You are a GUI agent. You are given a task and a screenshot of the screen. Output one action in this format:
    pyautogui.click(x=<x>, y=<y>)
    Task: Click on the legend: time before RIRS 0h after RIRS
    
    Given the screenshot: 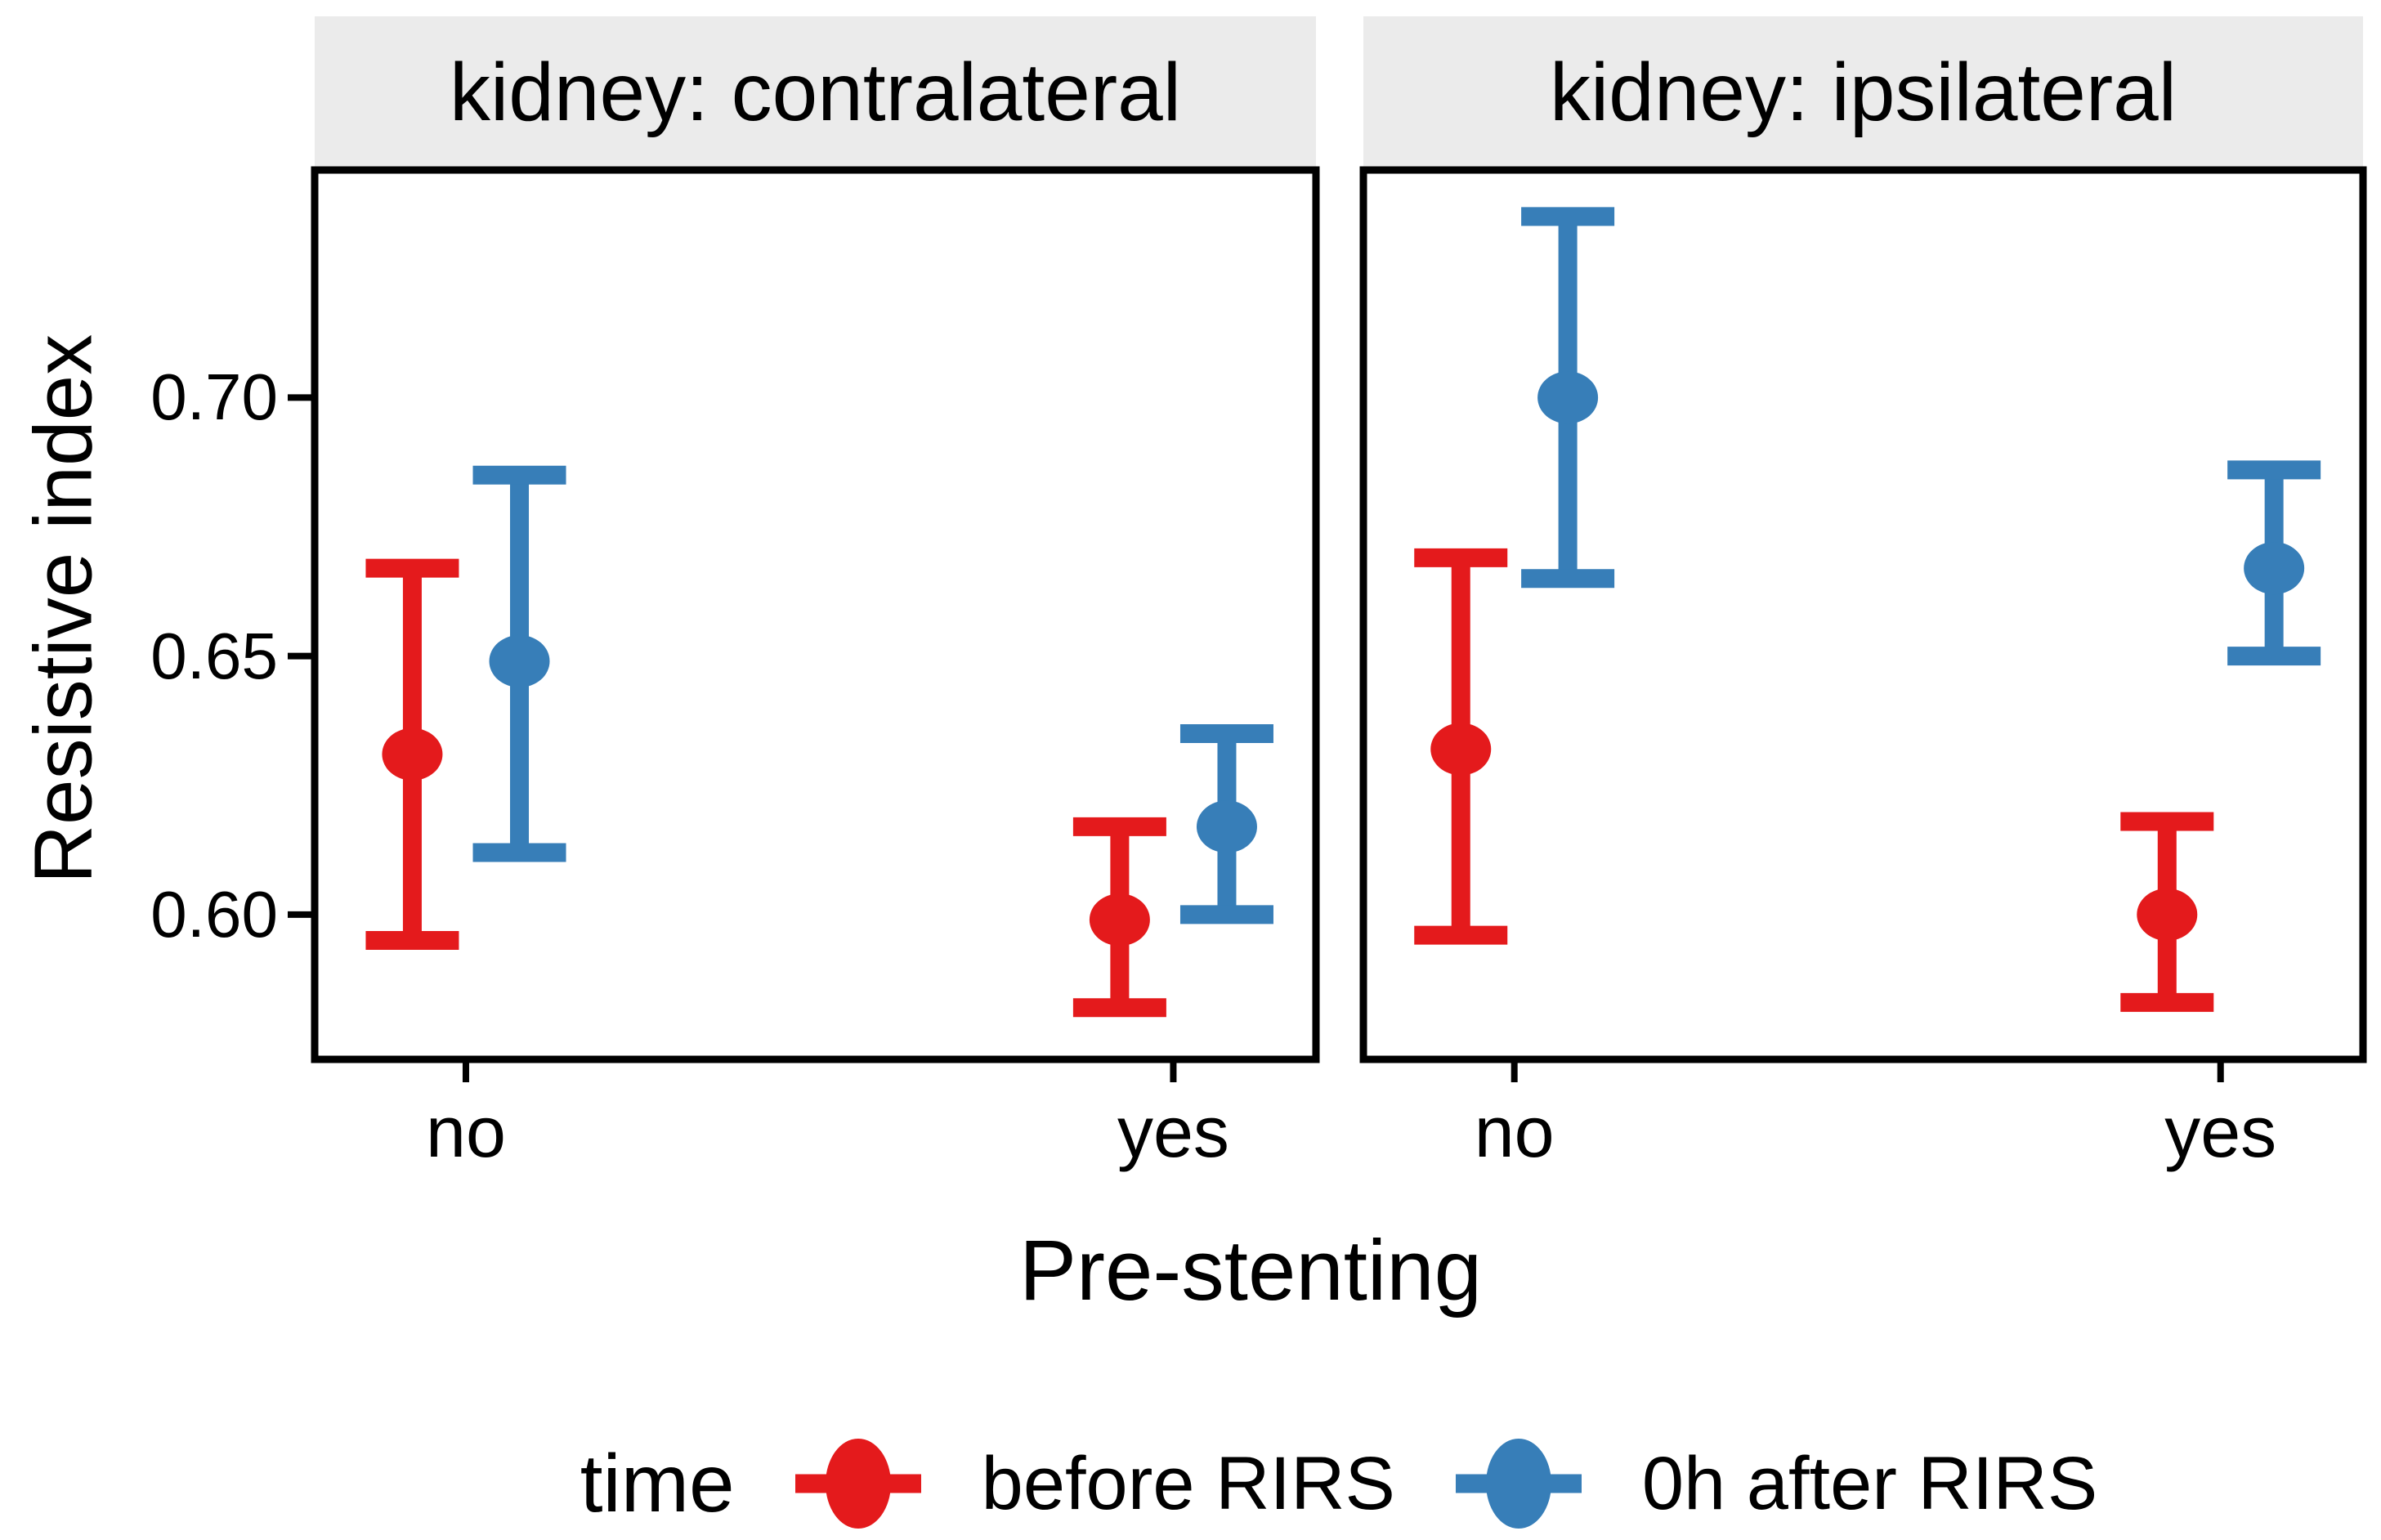 What is the action you would take?
    pyautogui.click(x=1339, y=1483)
    